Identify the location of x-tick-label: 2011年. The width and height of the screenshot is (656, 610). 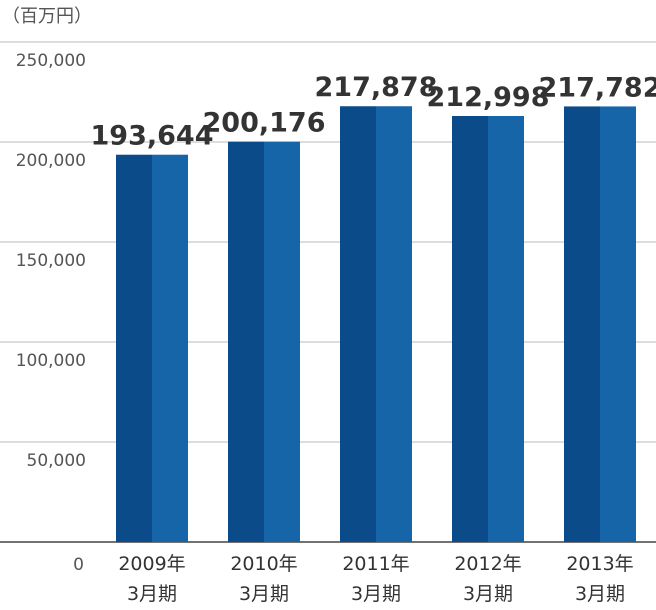
(375, 564).